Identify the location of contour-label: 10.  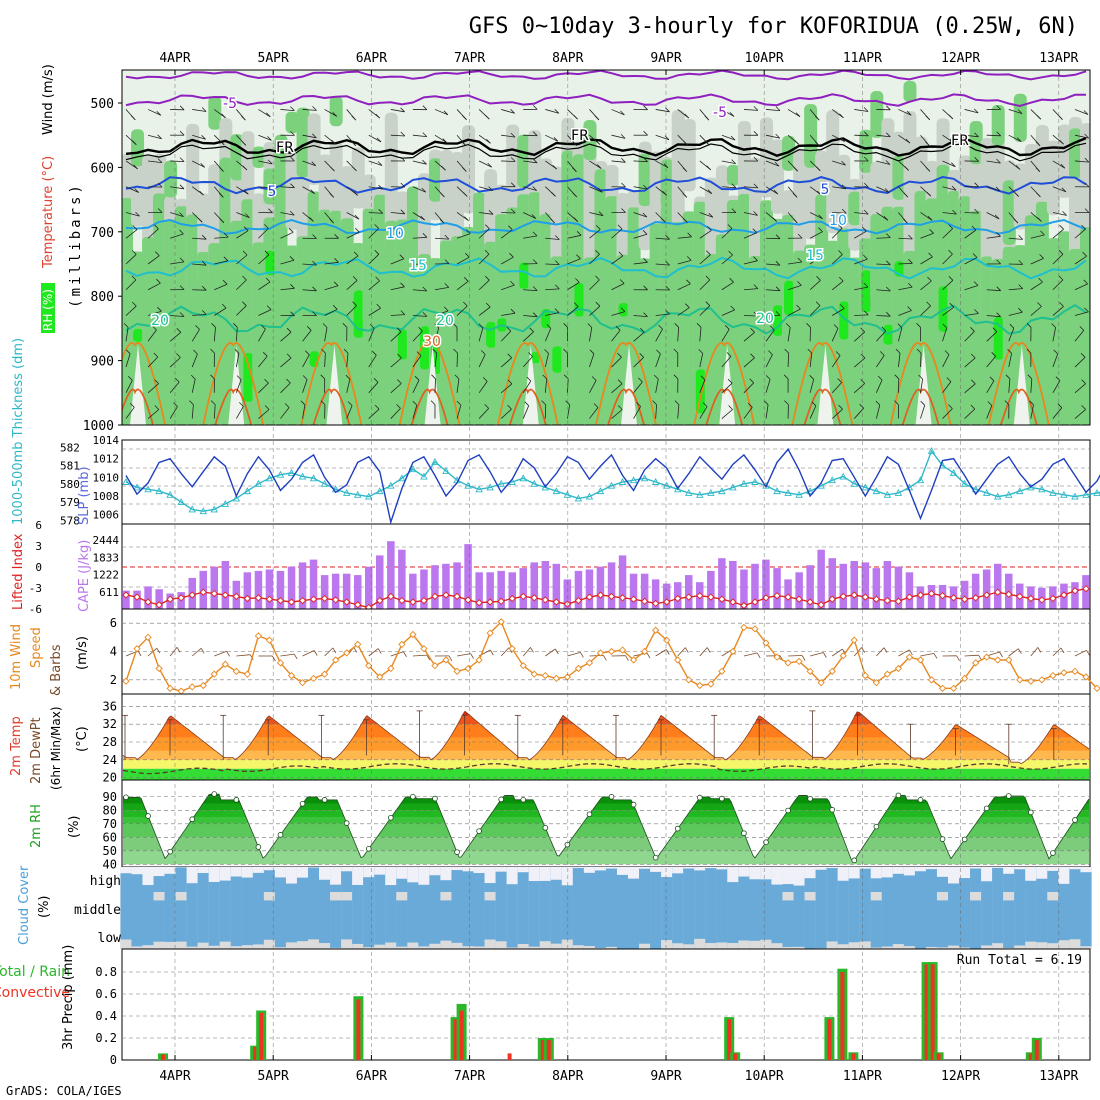
(395, 234).